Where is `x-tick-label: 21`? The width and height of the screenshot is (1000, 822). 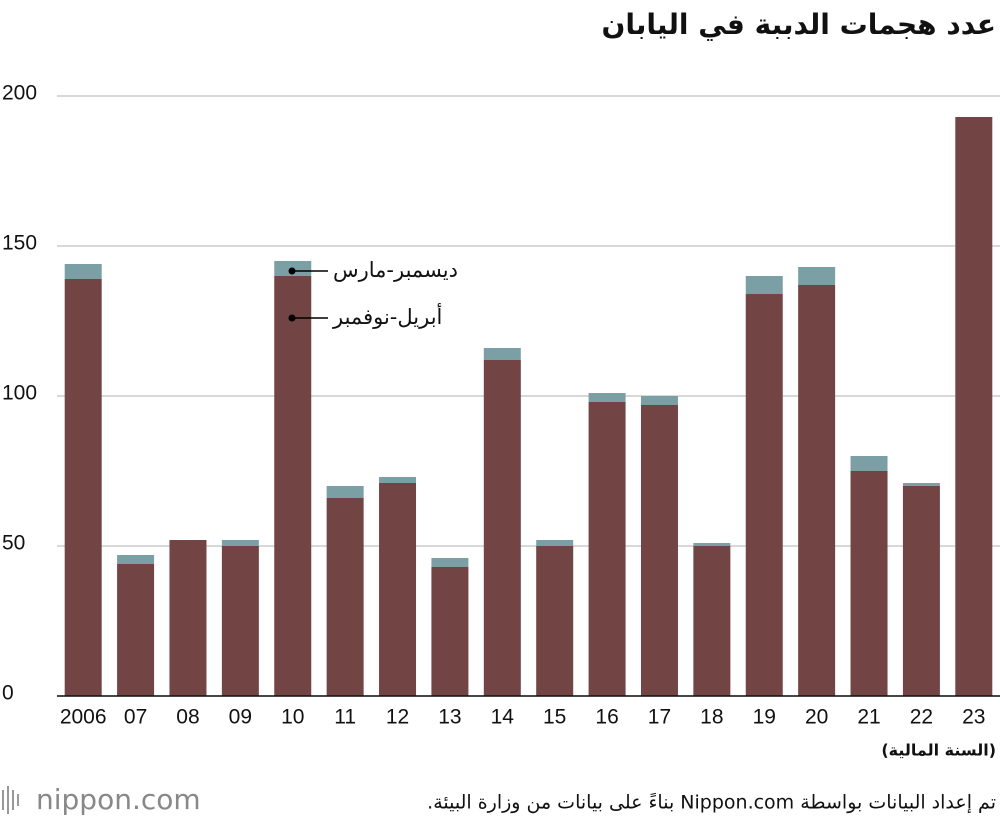
x-tick-label: 21 is located at coordinates (868, 717).